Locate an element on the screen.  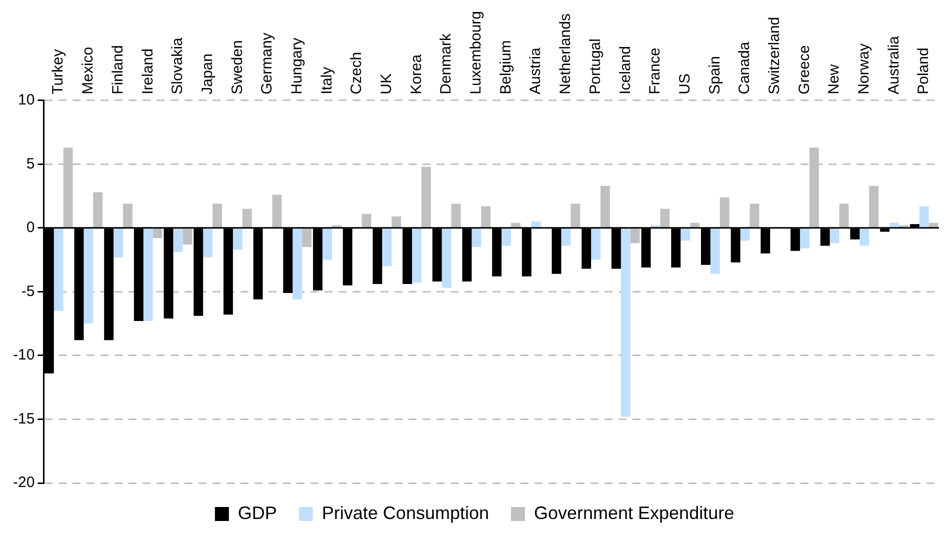
y-tick-label: -20 is located at coordinates (23, 483).